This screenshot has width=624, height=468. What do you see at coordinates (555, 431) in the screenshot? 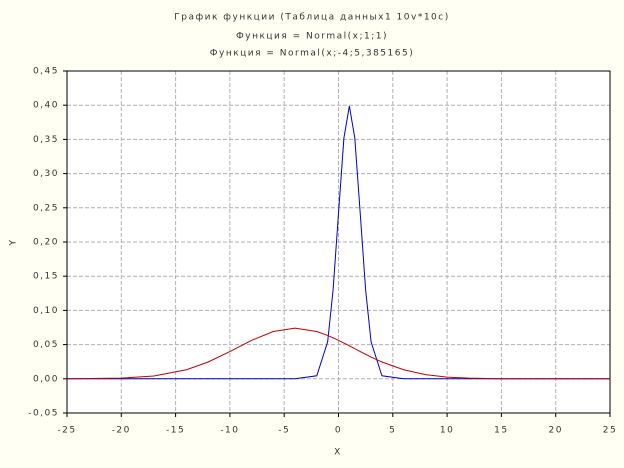
I see `x-tick-label: 20` at bounding box center [555, 431].